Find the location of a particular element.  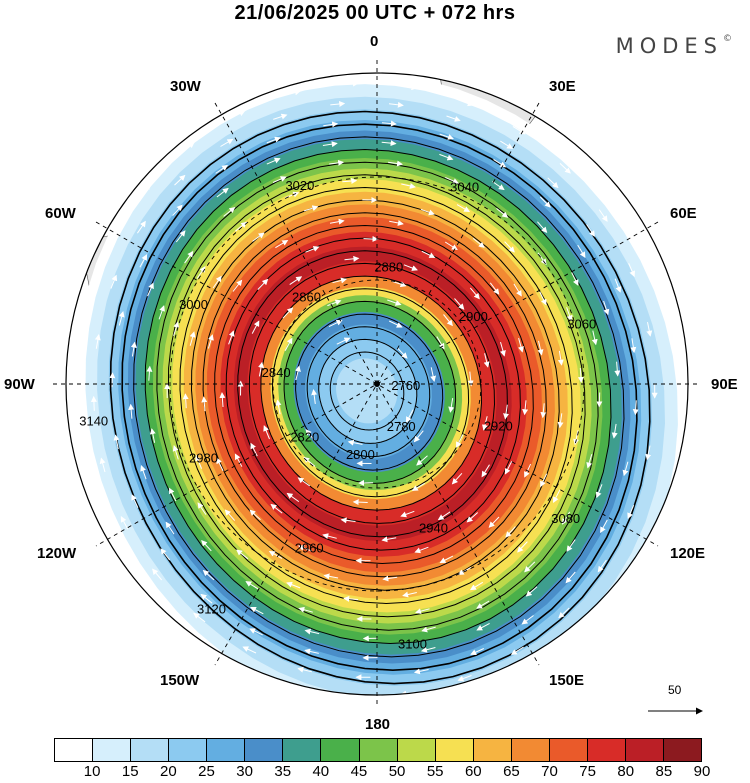

contour-label: 3020 is located at coordinates (299, 185).